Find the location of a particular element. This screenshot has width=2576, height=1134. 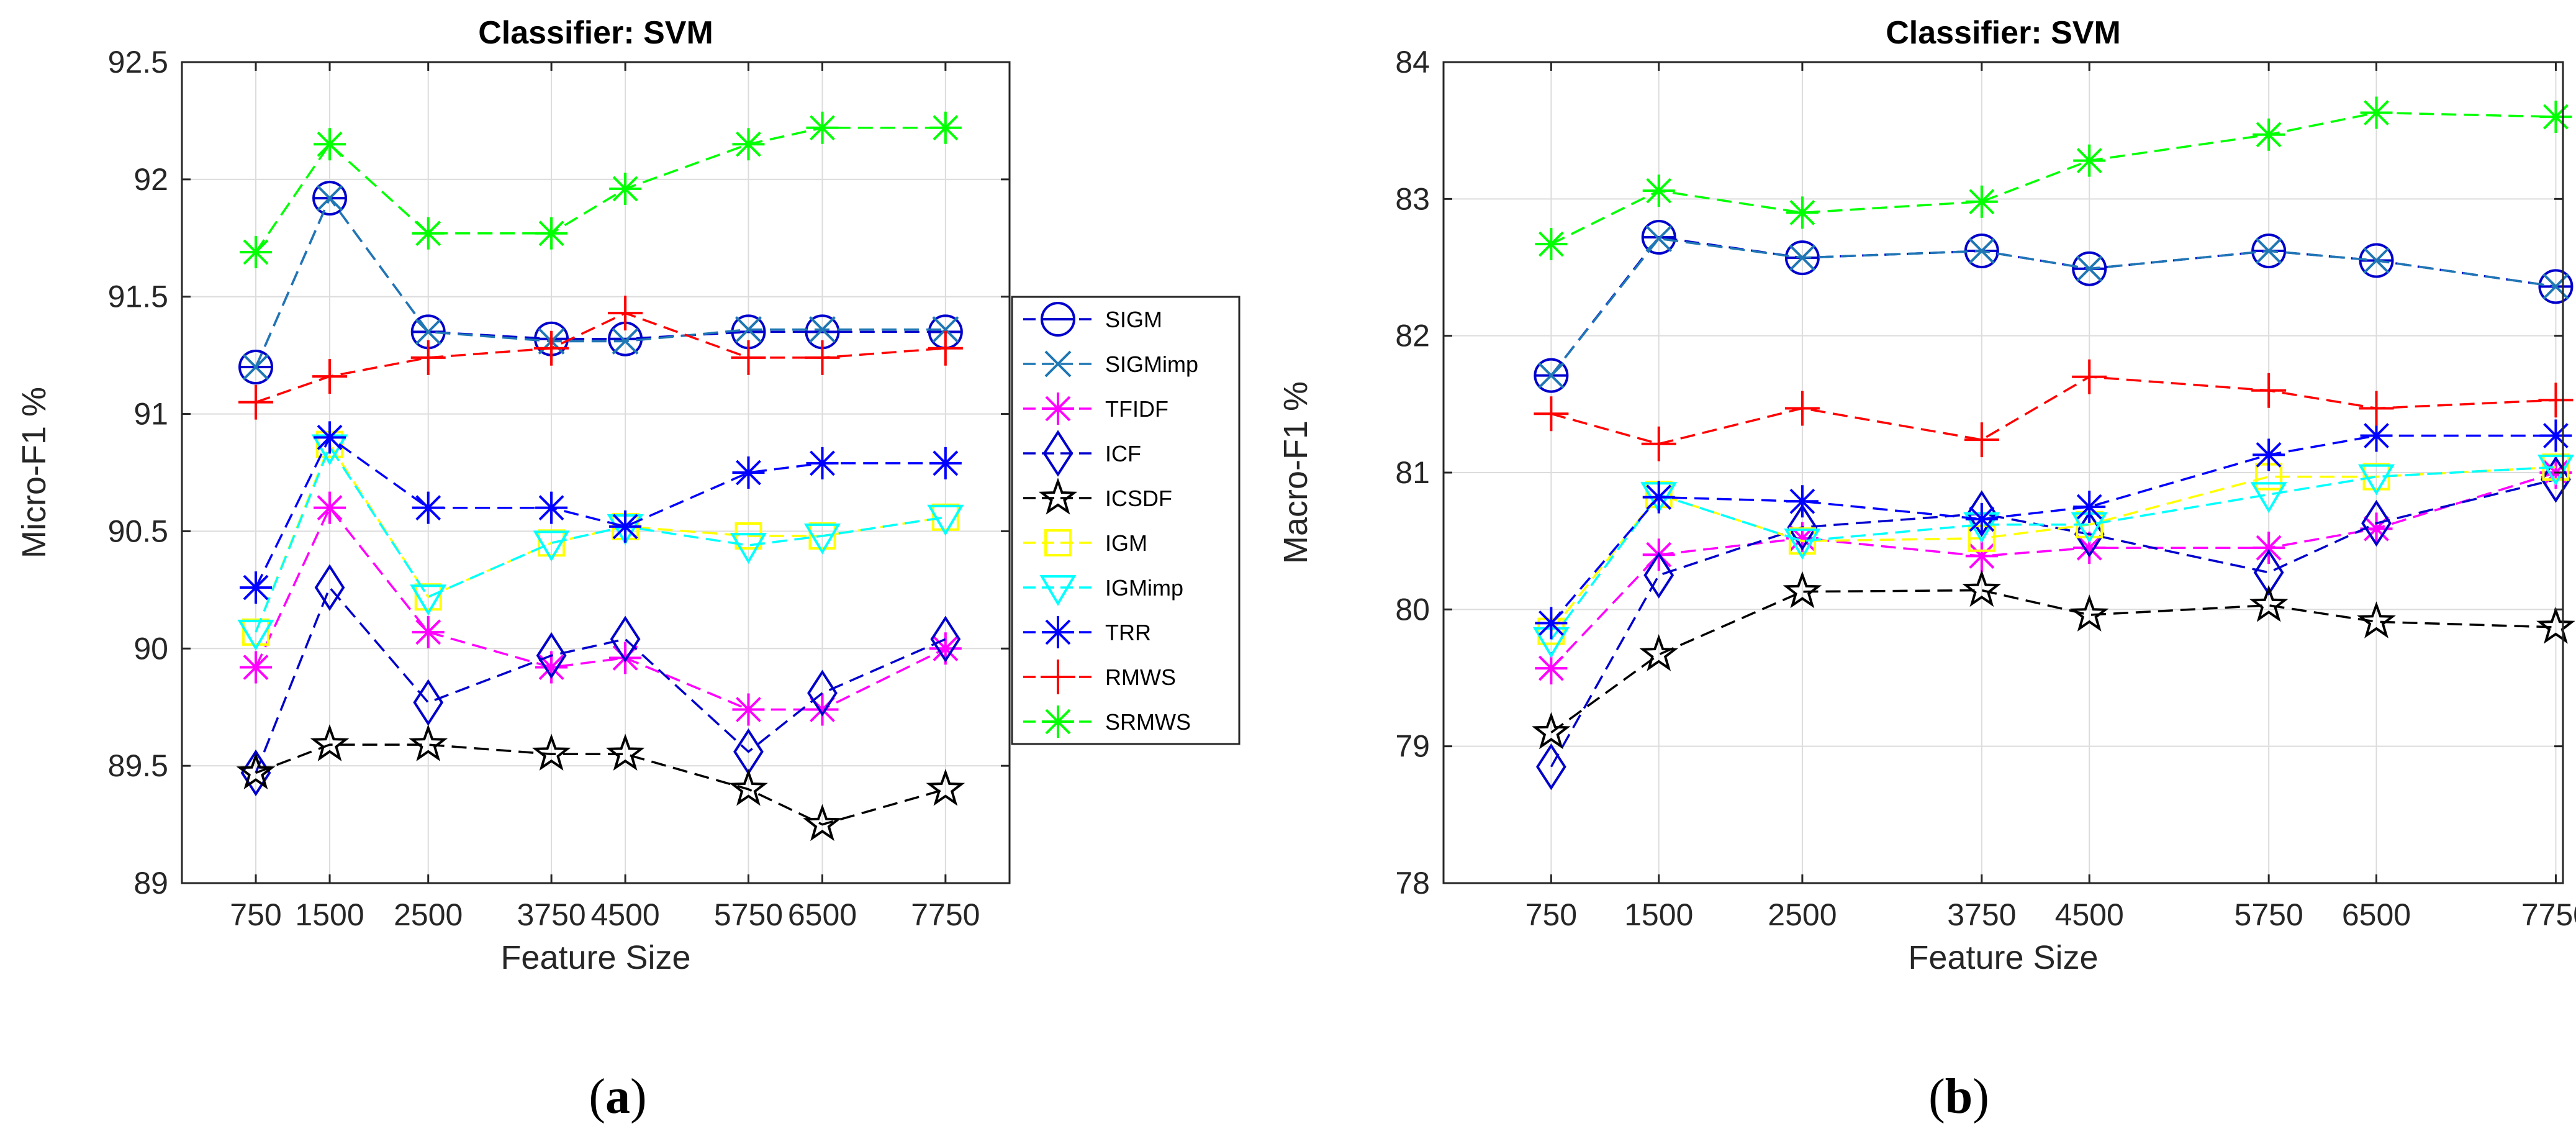

y-tick-label: 92 is located at coordinates (150, 179).